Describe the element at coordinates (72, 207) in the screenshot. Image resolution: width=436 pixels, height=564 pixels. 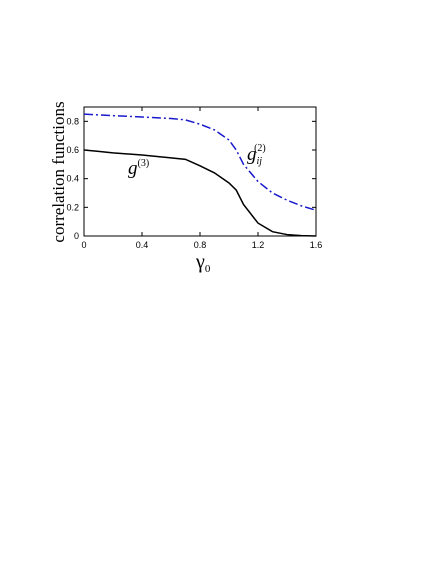
I see `y-tick-label: 0.2` at that location.